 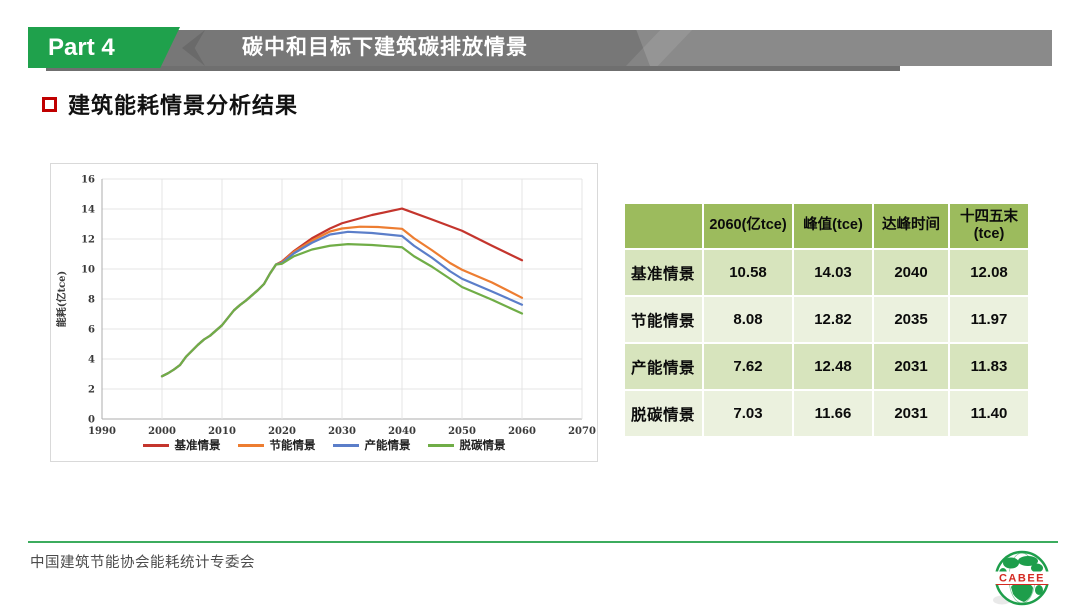 I want to click on cabee-logo: CABEE, so click(x=1021, y=578).